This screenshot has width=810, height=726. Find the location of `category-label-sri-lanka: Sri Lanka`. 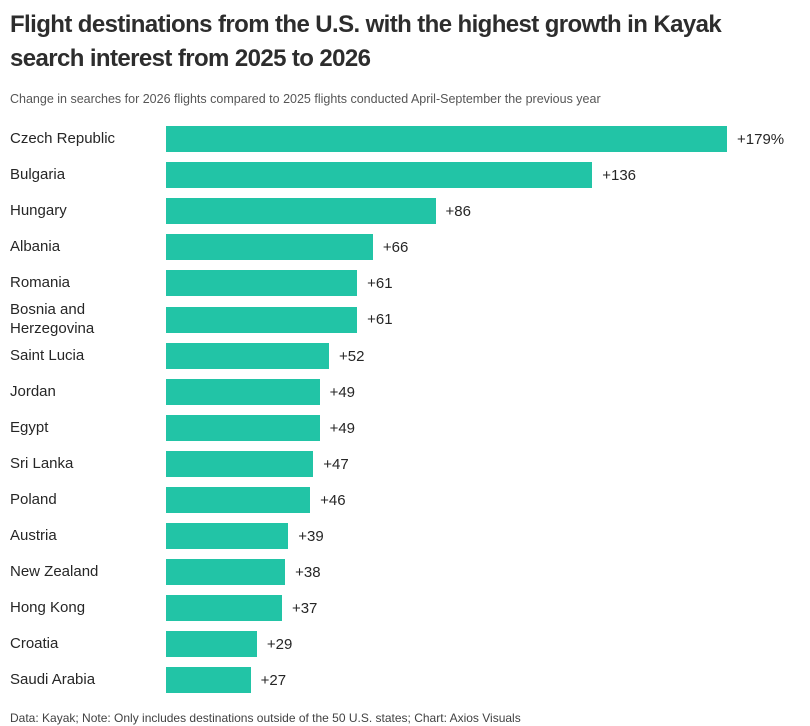

category-label-sri-lanka: Sri Lanka is located at coordinates (42, 463).